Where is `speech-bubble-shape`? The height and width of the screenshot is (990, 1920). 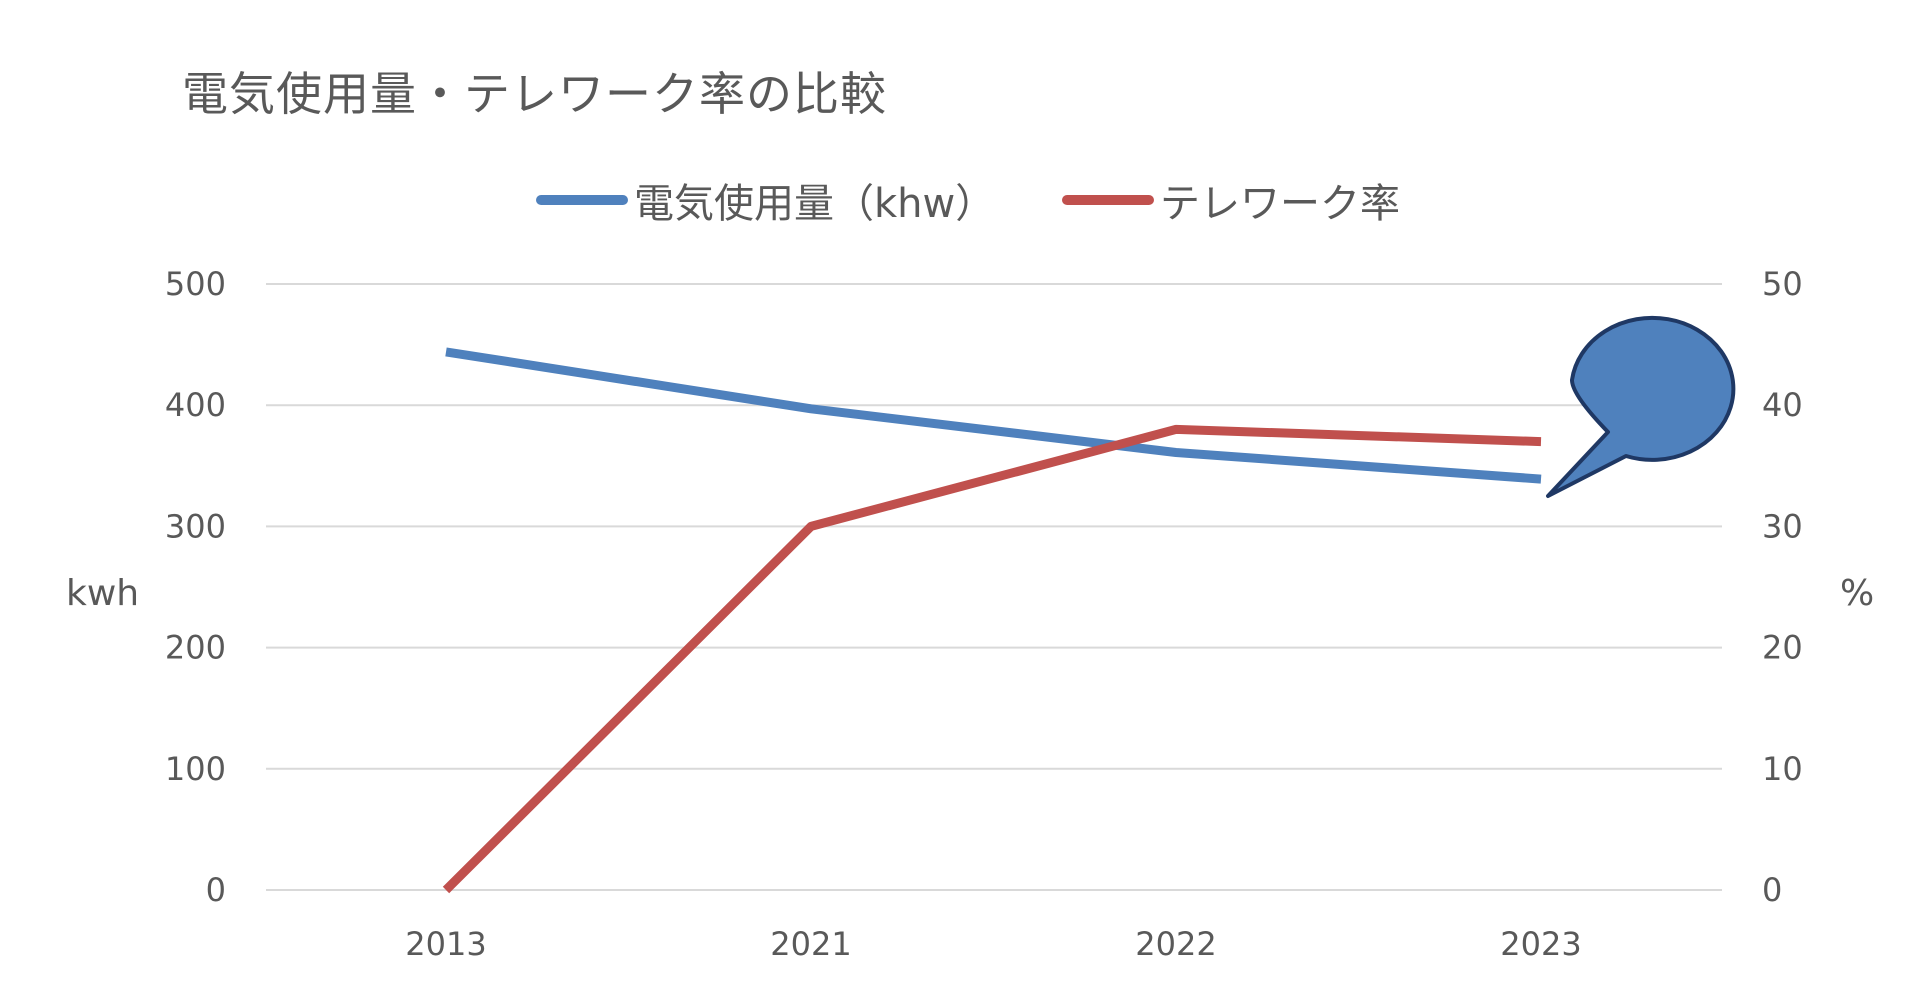 speech-bubble-shape is located at coordinates (1641, 406).